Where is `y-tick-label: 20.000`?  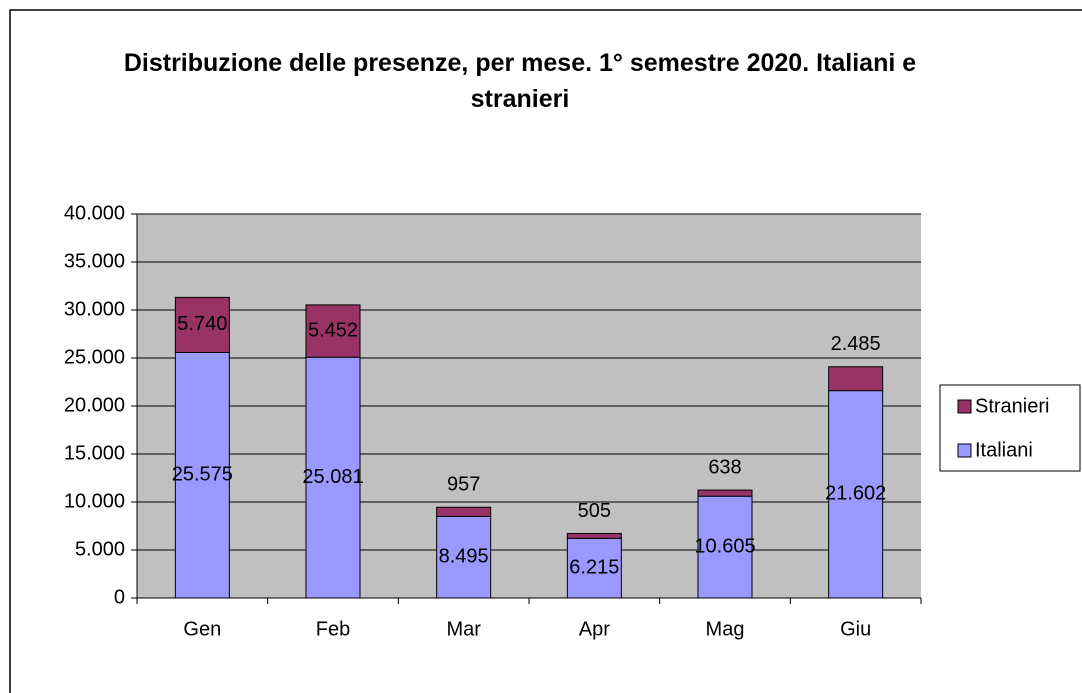 y-tick-label: 20.000 is located at coordinates (94, 405).